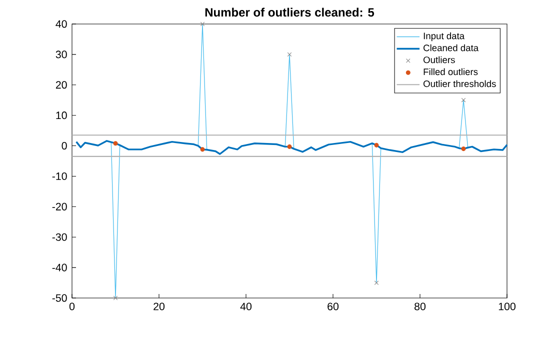 The image size is (560, 337). Describe the element at coordinates (507, 306) in the screenshot. I see `x-tick-label: 100` at that location.